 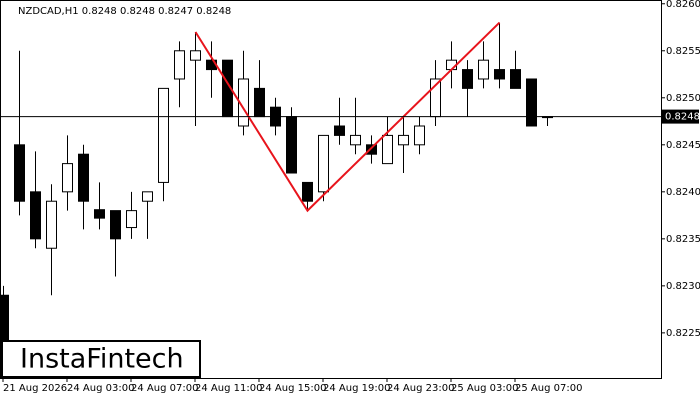 I want to click on y-tick-label: 0.8250, so click(x=683, y=98).